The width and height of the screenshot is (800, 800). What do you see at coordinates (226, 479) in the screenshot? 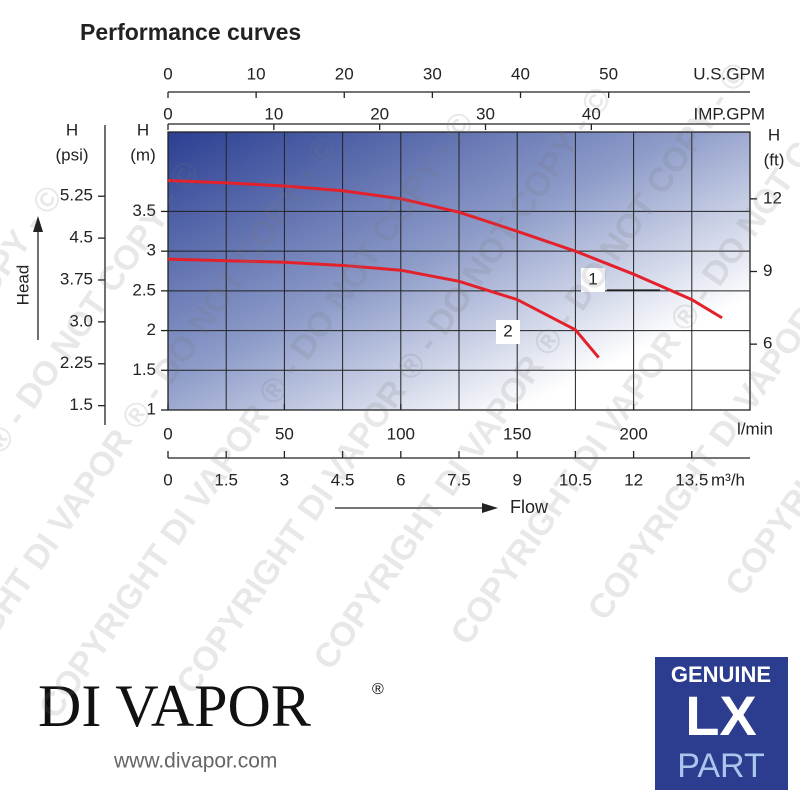
I see `m3h-tick-label: 1.5` at bounding box center [226, 479].